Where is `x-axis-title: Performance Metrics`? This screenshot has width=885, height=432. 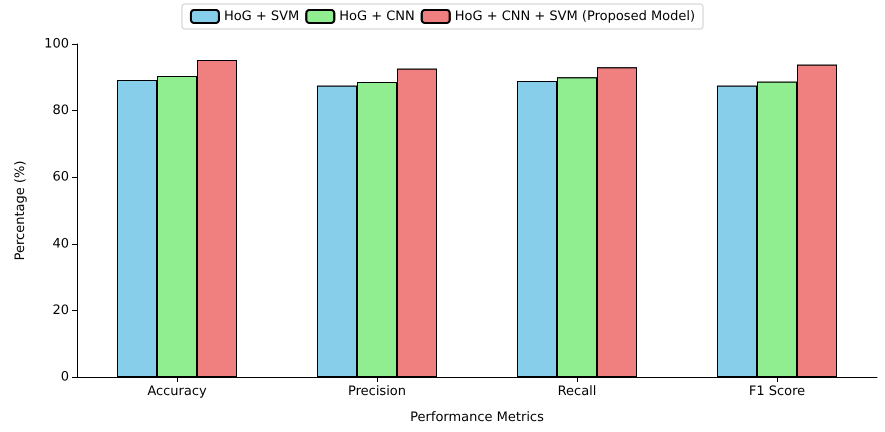
x-axis-title: Performance Metrics is located at coordinates (477, 417).